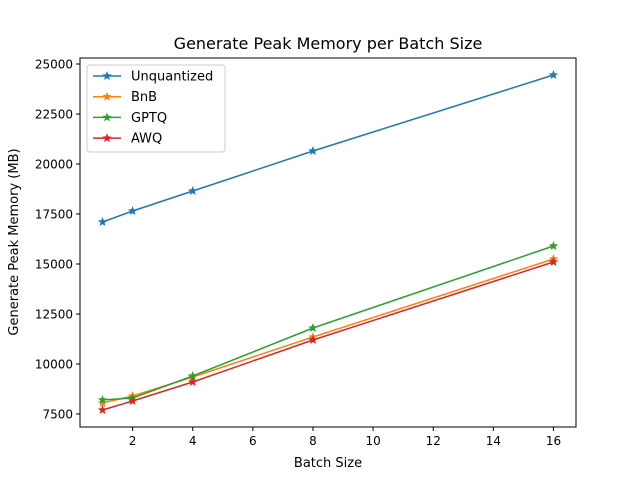 Image resolution: width=640 pixels, height=485 pixels. Describe the element at coordinates (54, 265) in the screenshot. I see `y-tick-label: 15000` at that location.